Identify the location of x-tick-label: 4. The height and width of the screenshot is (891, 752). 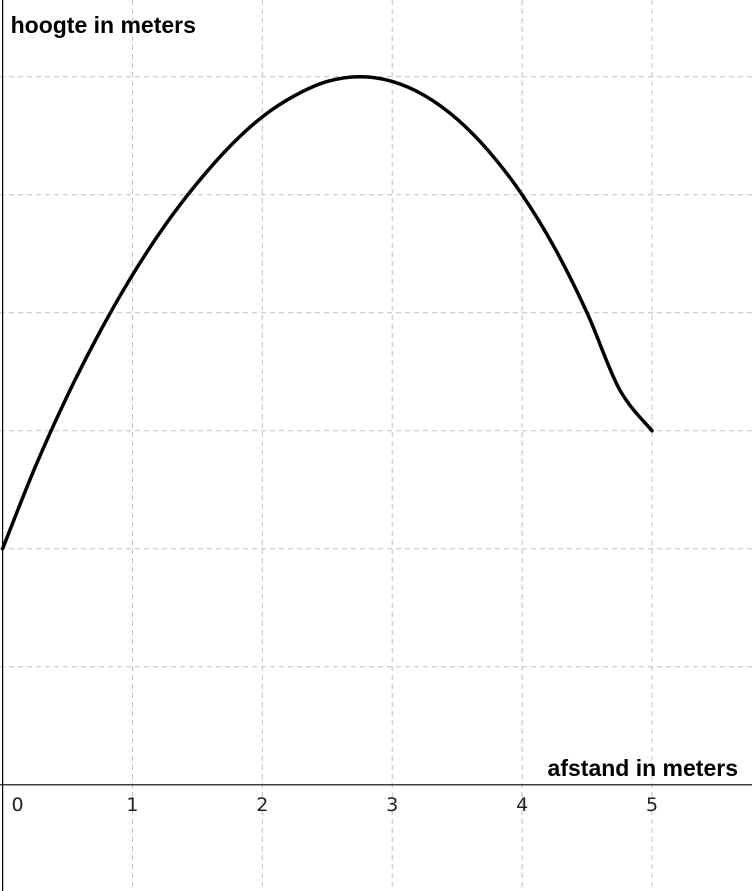
(522, 805).